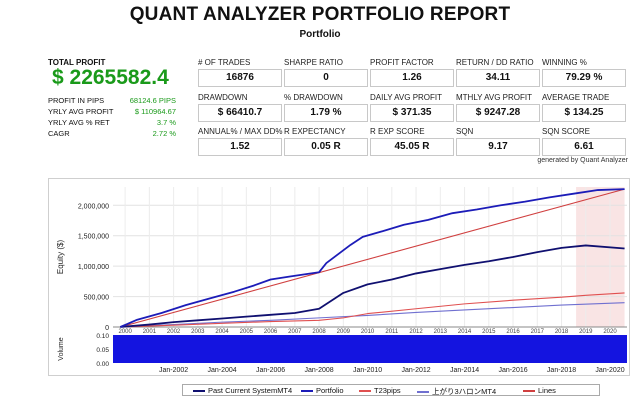  Describe the element at coordinates (584, 113) in the screenshot. I see `stat-value: $ 134.25` at that location.